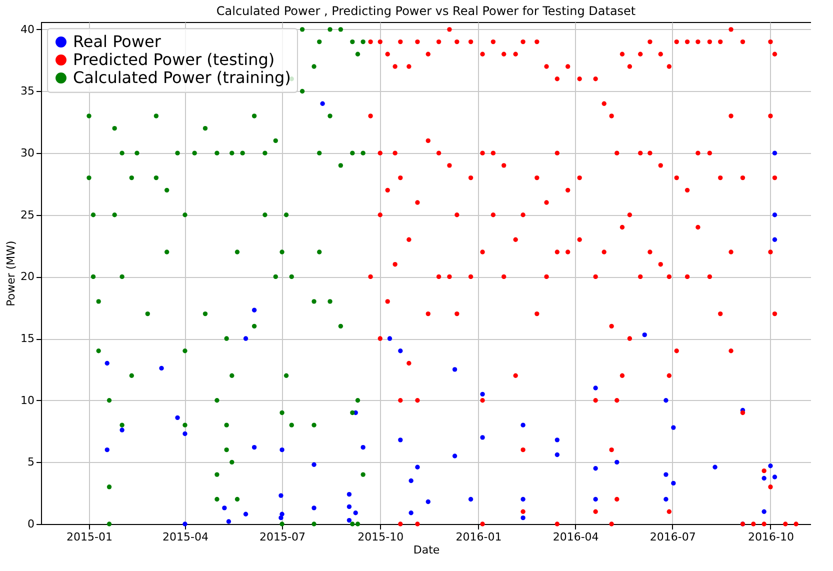 This screenshot has height=571, width=833. What do you see at coordinates (182, 77) in the screenshot?
I see `legend-label: Calculated Power (training)` at bounding box center [182, 77].